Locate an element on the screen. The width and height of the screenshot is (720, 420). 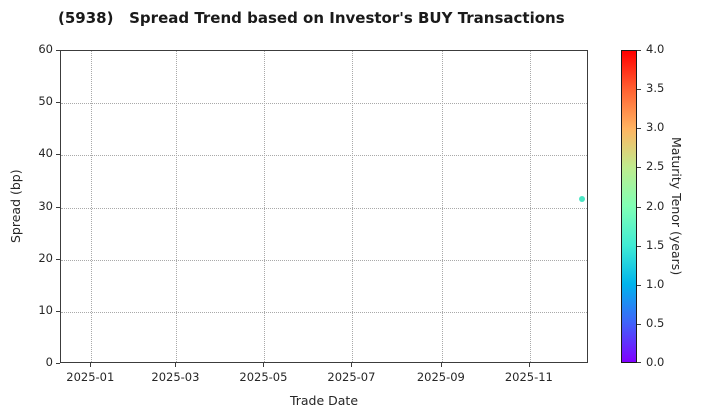
x-tick-label: 2025-07 is located at coordinates (351, 377).